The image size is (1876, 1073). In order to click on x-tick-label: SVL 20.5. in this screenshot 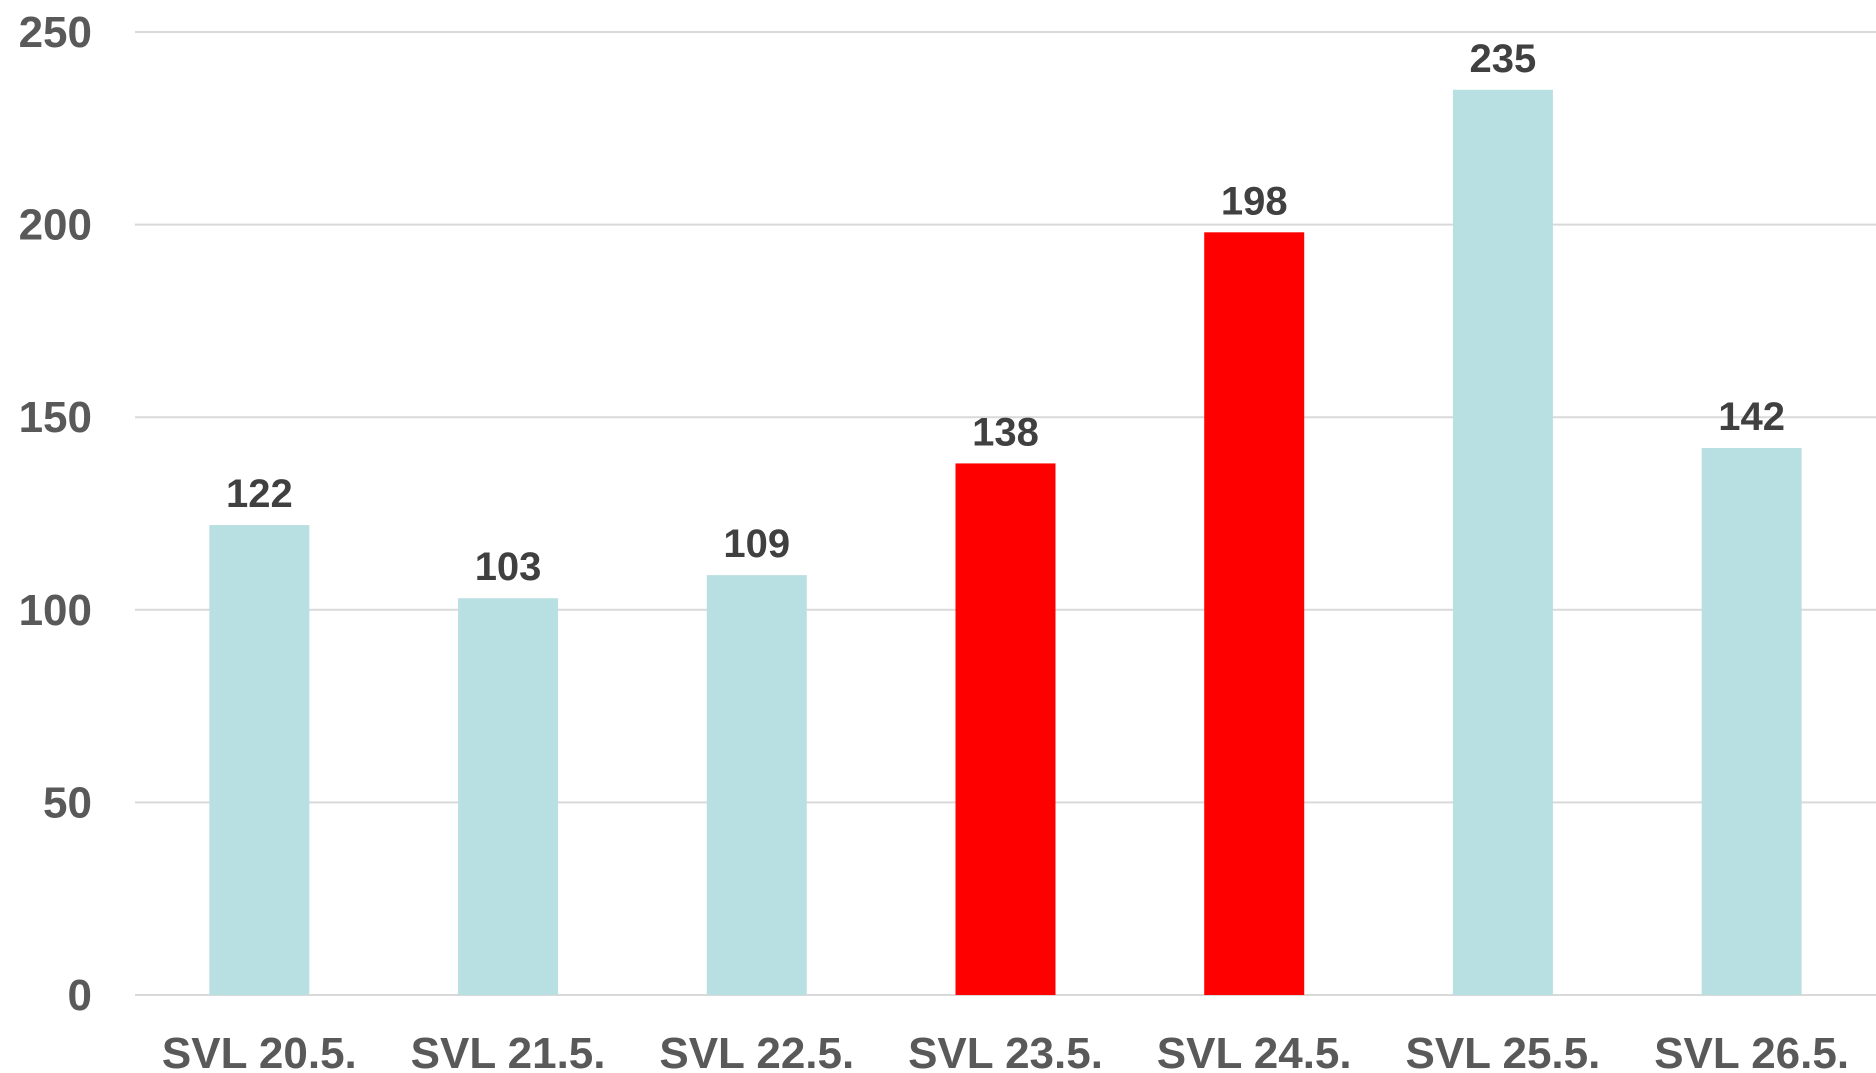, I will do `click(259, 1051)`.